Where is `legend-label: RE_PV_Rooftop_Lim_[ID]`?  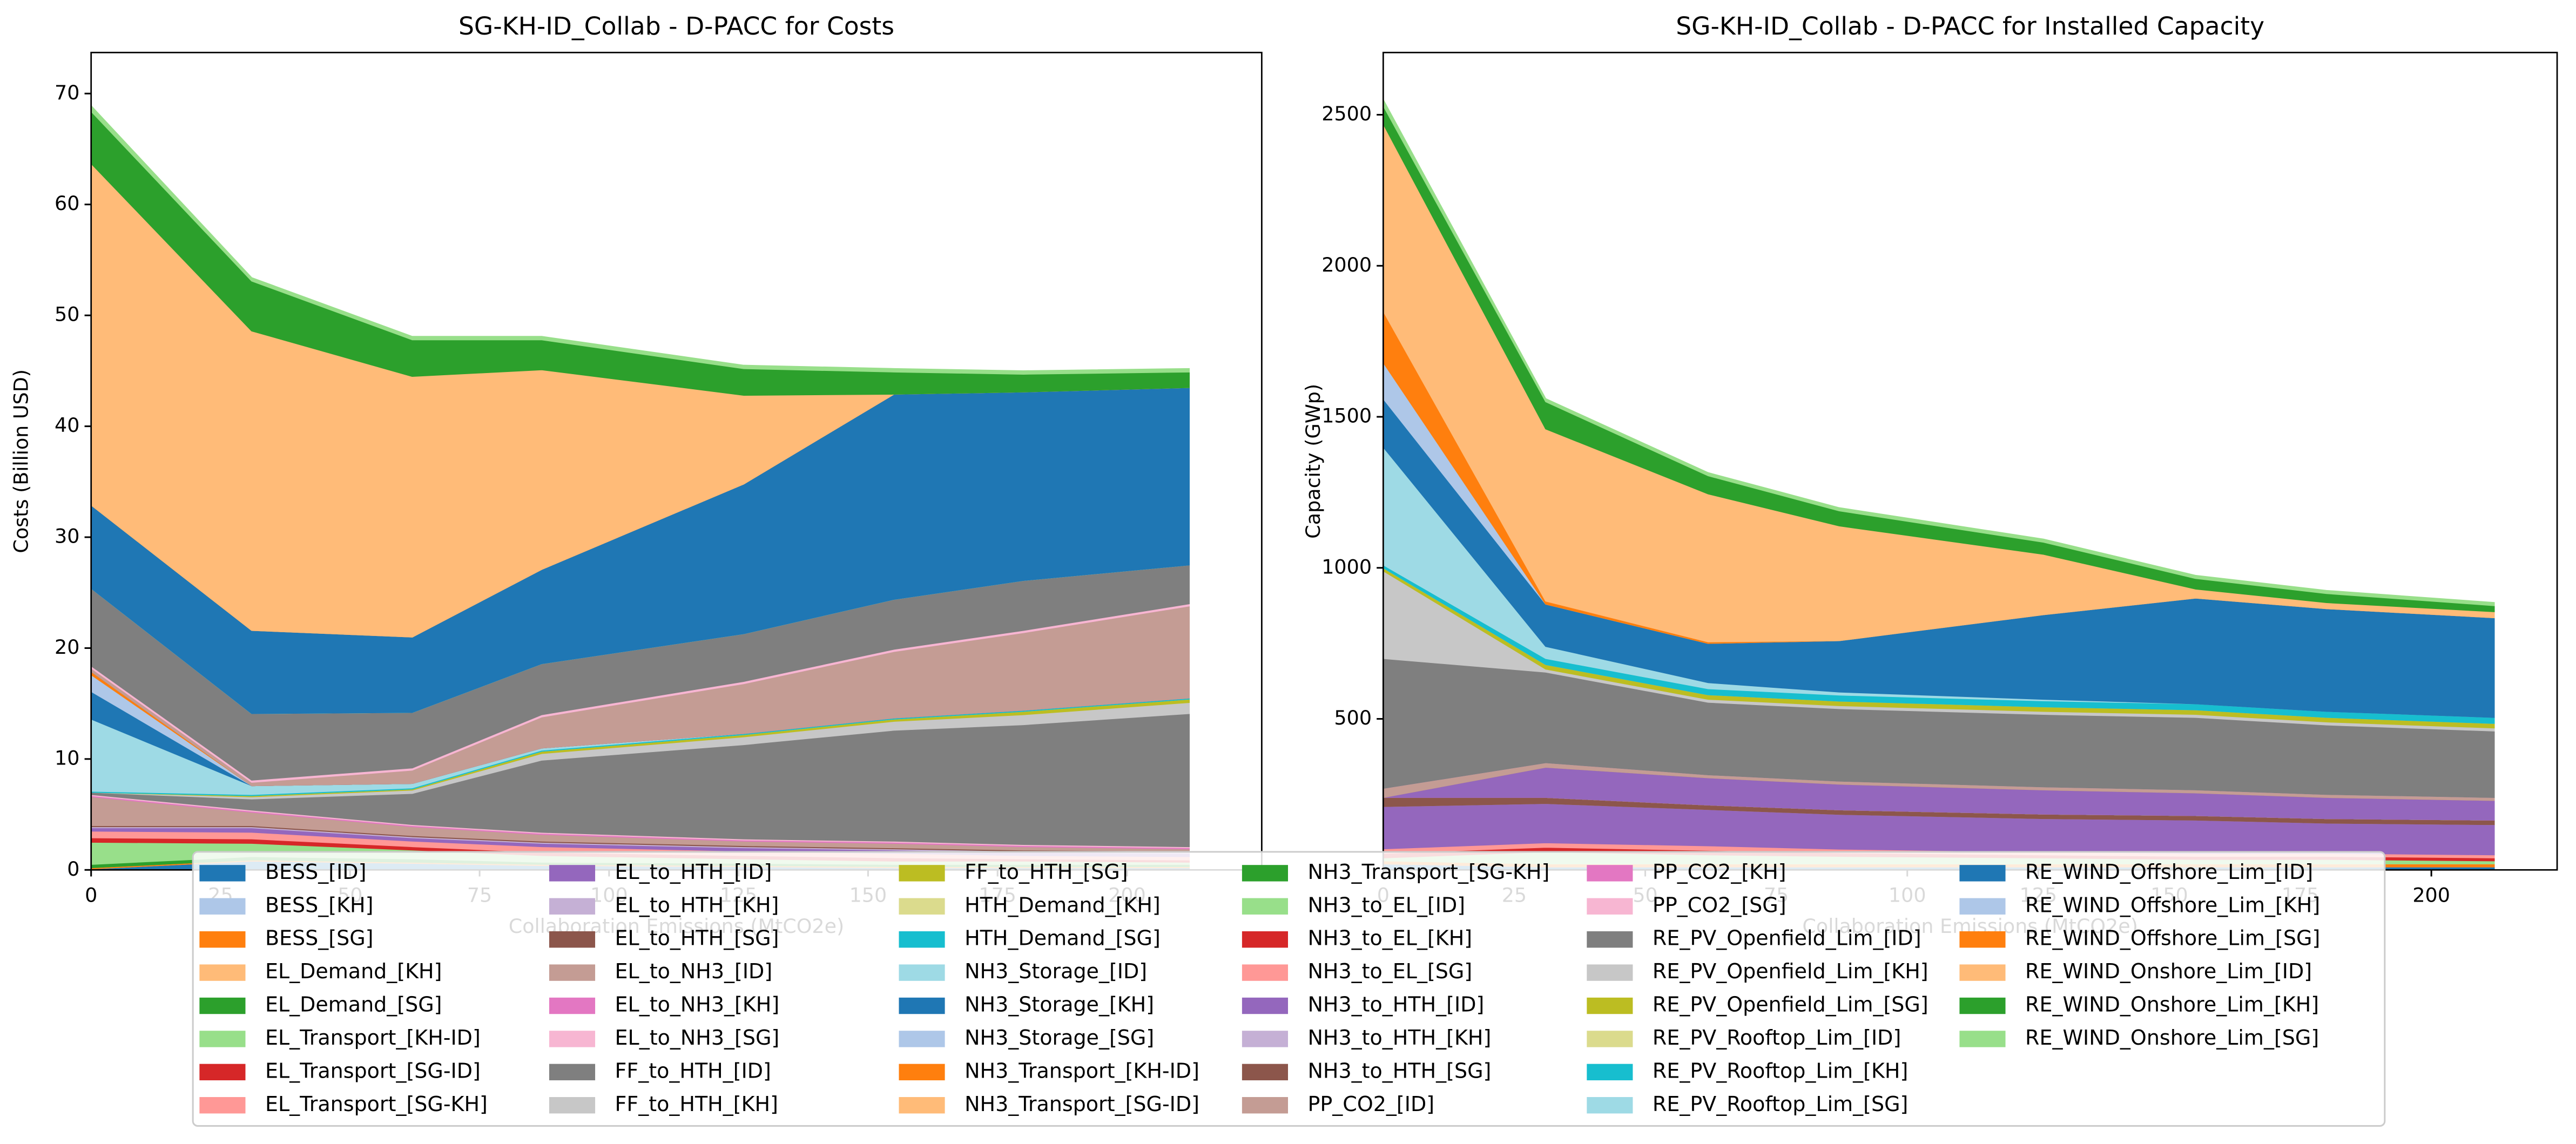
legend-label: RE_PV_Rooftop_Lim_[ID] is located at coordinates (1777, 1038).